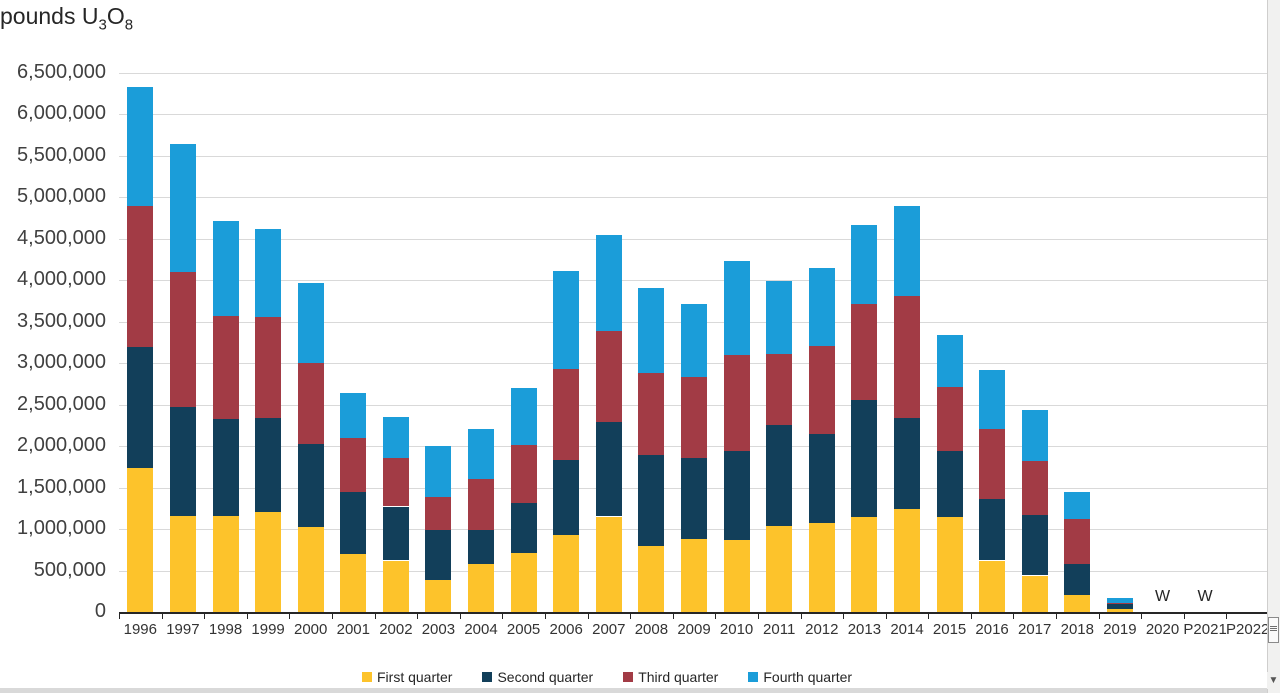  Describe the element at coordinates (651, 500) in the screenshot. I see `bar-segment-2008-second-quarter` at that location.